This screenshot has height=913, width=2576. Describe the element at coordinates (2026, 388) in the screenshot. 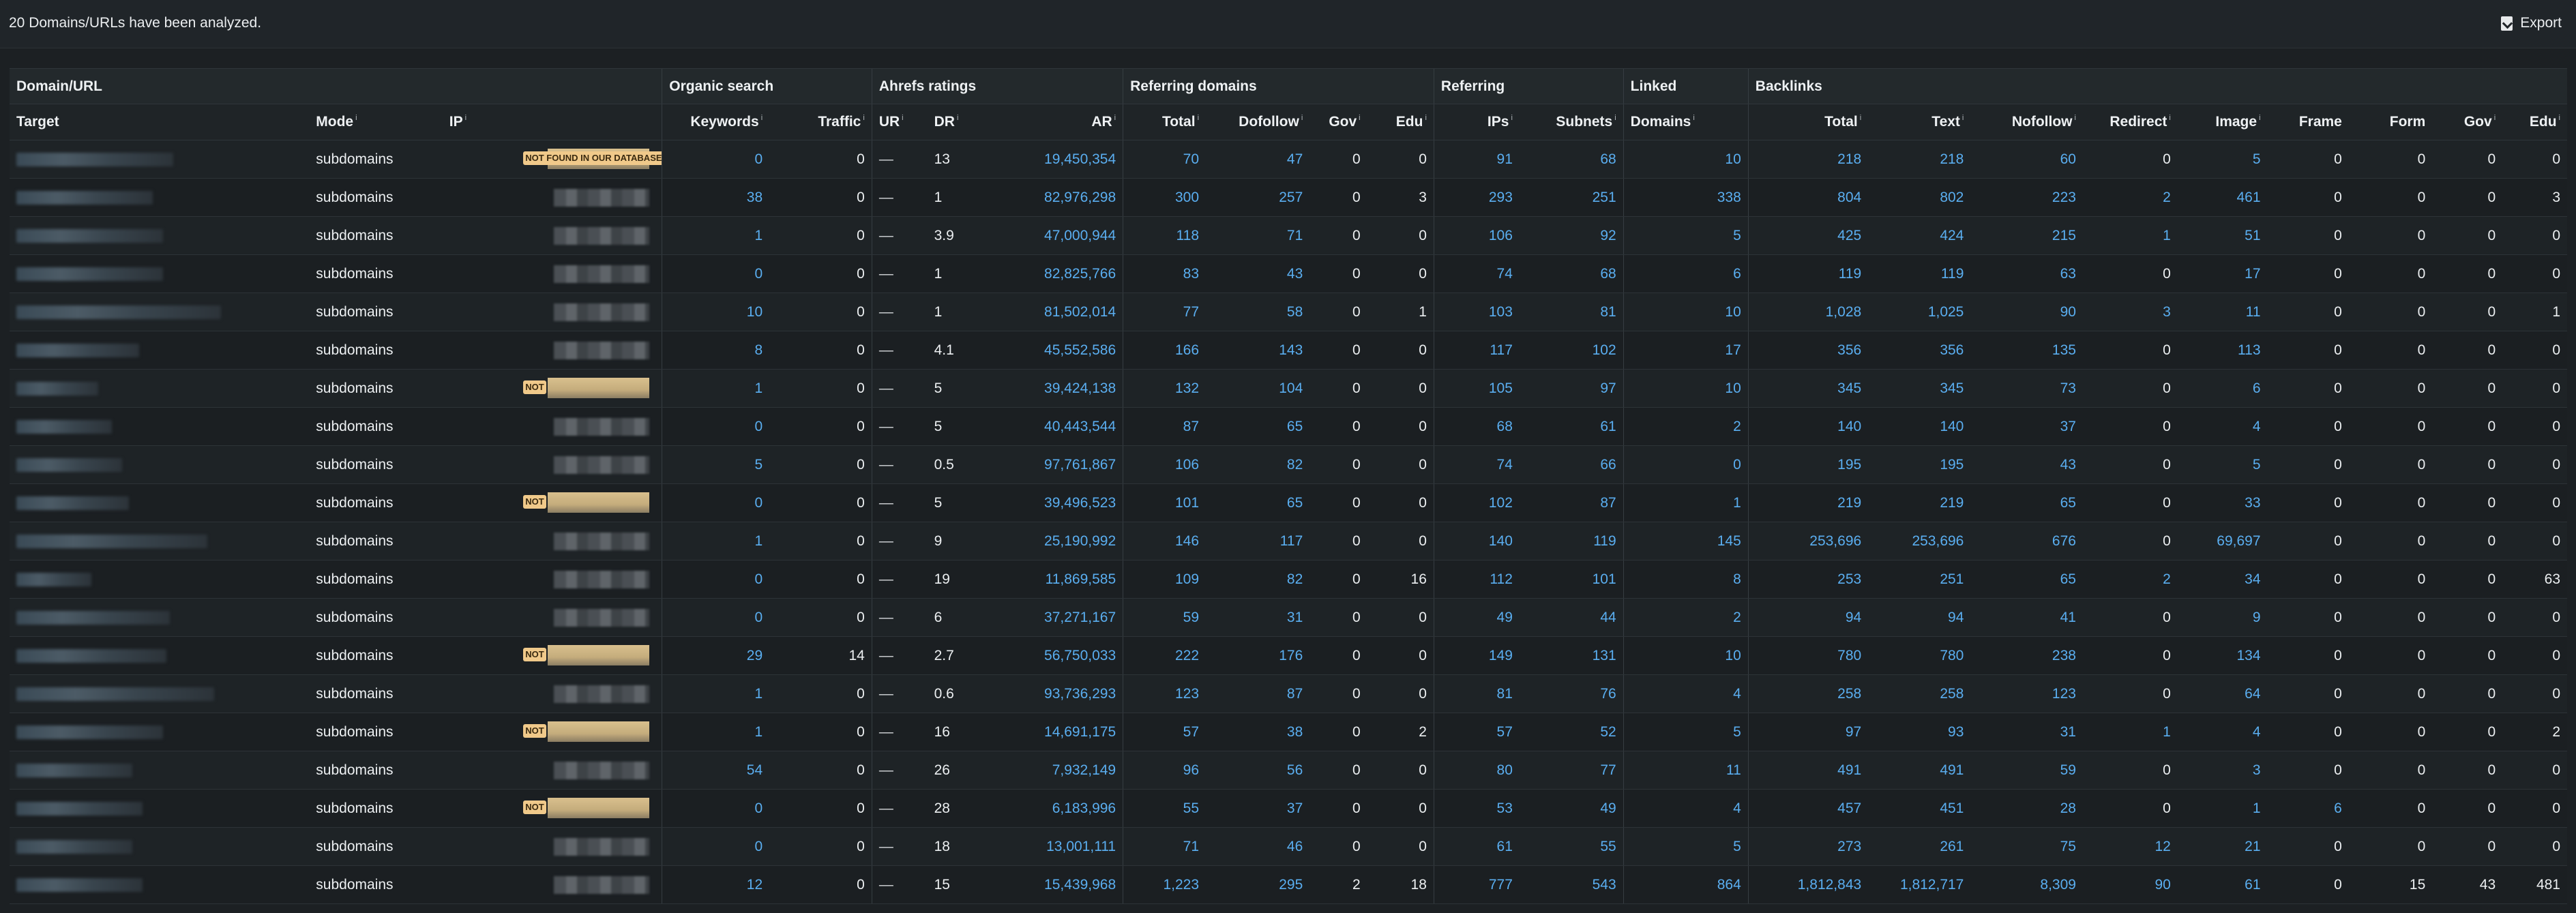

I see `bl-nofollow-cell: 73` at that location.